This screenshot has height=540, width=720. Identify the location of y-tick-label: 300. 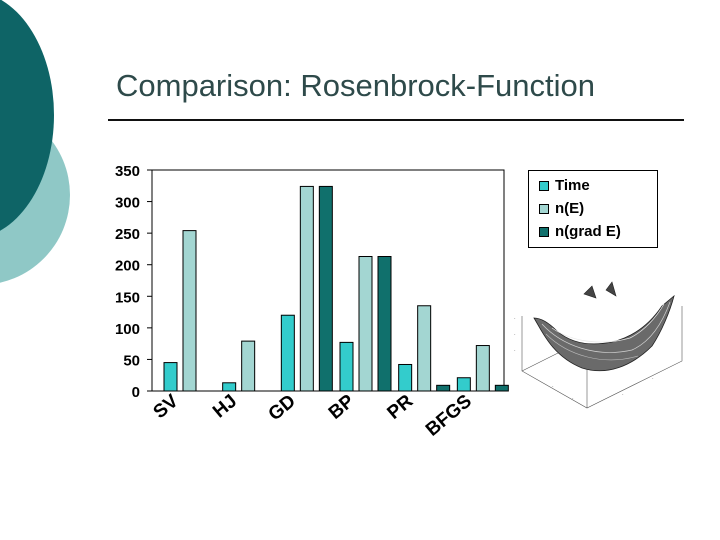
(127, 203).